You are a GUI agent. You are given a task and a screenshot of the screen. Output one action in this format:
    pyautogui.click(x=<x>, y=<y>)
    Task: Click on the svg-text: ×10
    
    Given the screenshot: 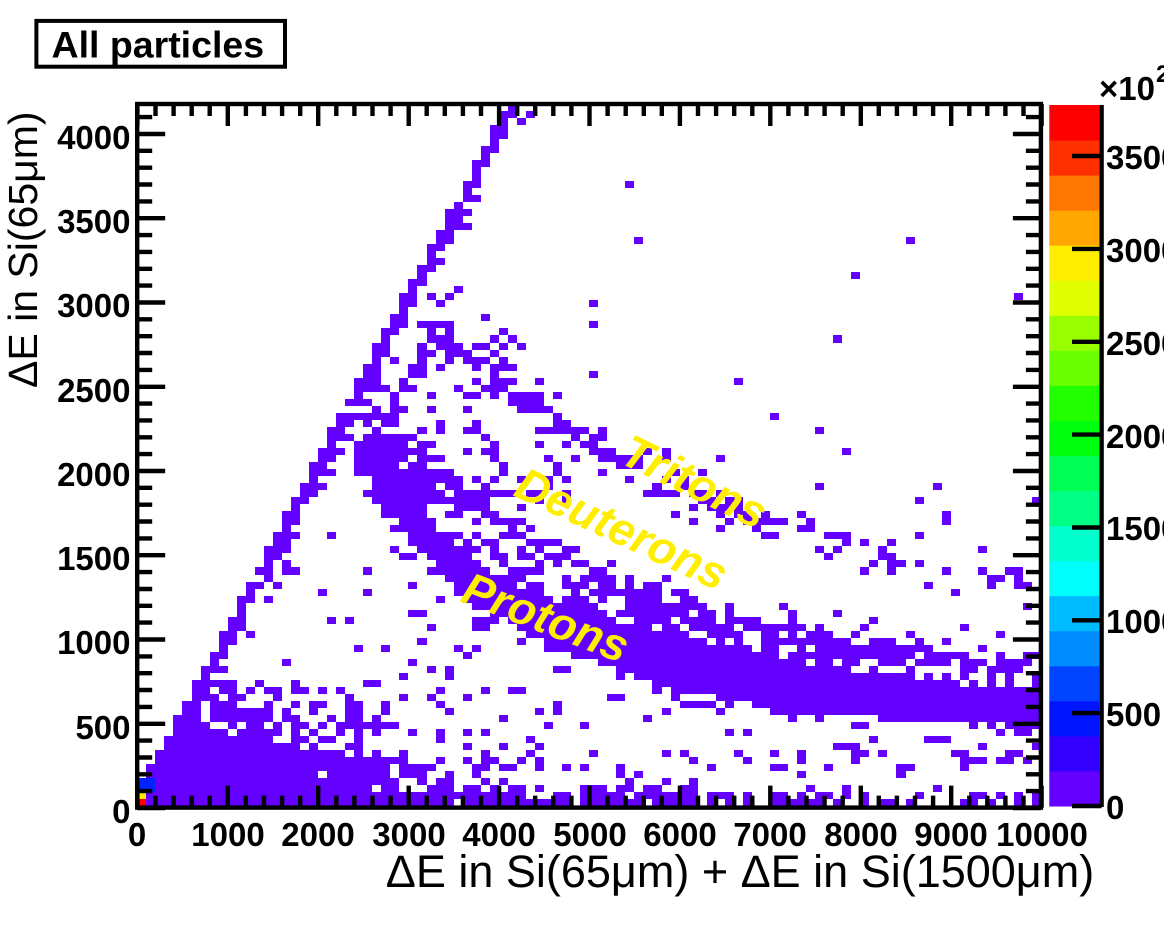 What is the action you would take?
    pyautogui.click(x=1127, y=88)
    